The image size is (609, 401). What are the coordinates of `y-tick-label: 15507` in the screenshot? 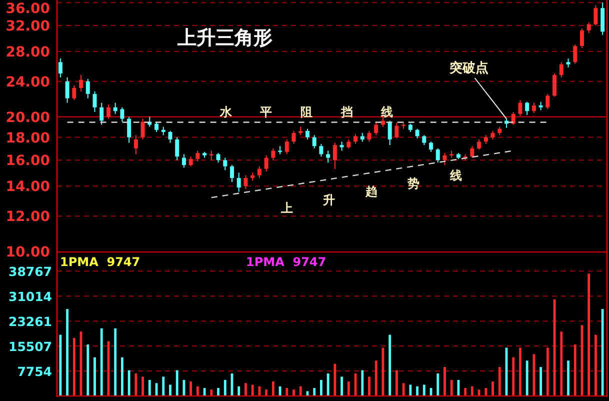 It's located at (30, 346).